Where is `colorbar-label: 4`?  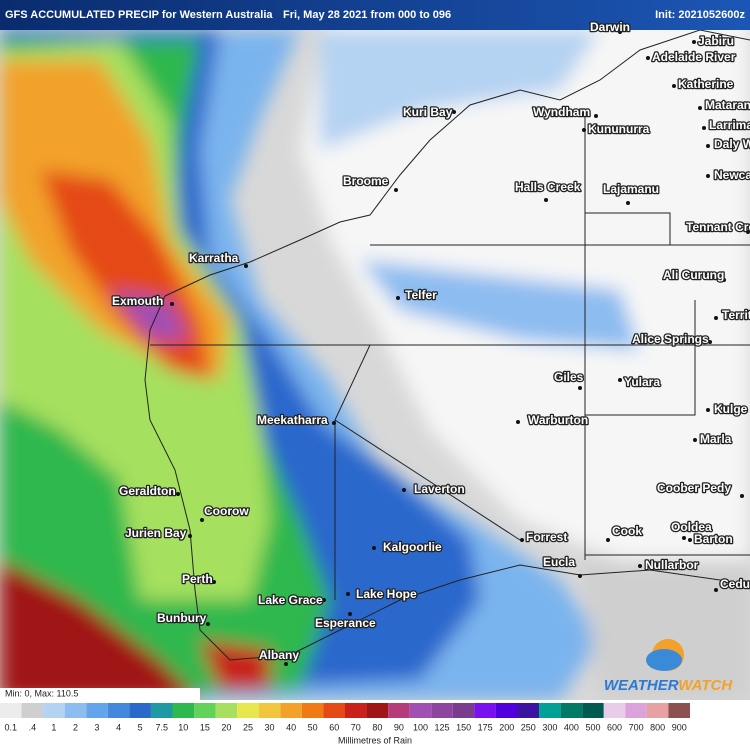 colorbar-label: 4 is located at coordinates (118, 727).